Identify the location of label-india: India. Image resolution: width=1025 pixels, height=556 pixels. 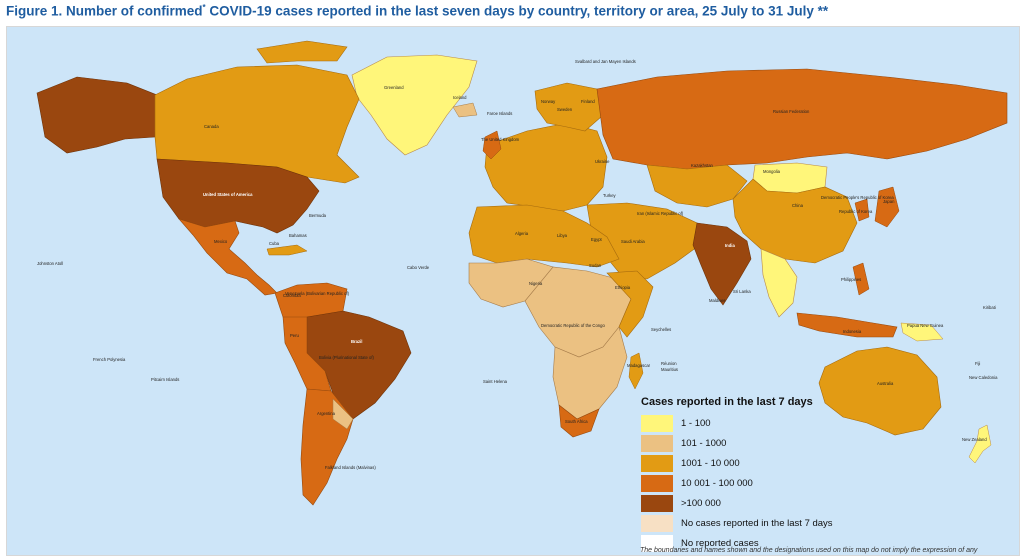
(730, 245).